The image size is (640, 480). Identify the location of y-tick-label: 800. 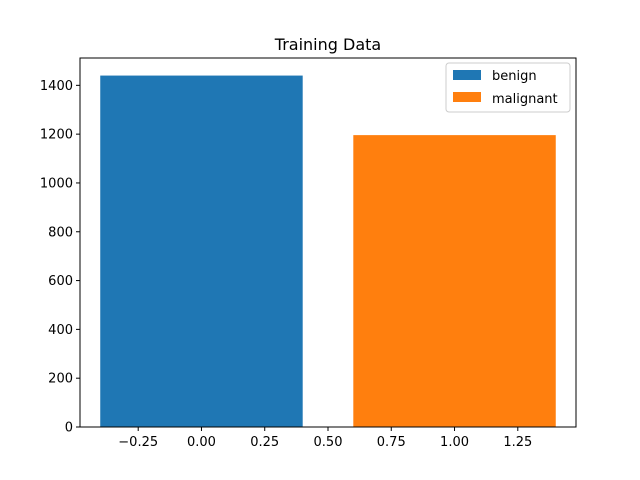
(60, 232).